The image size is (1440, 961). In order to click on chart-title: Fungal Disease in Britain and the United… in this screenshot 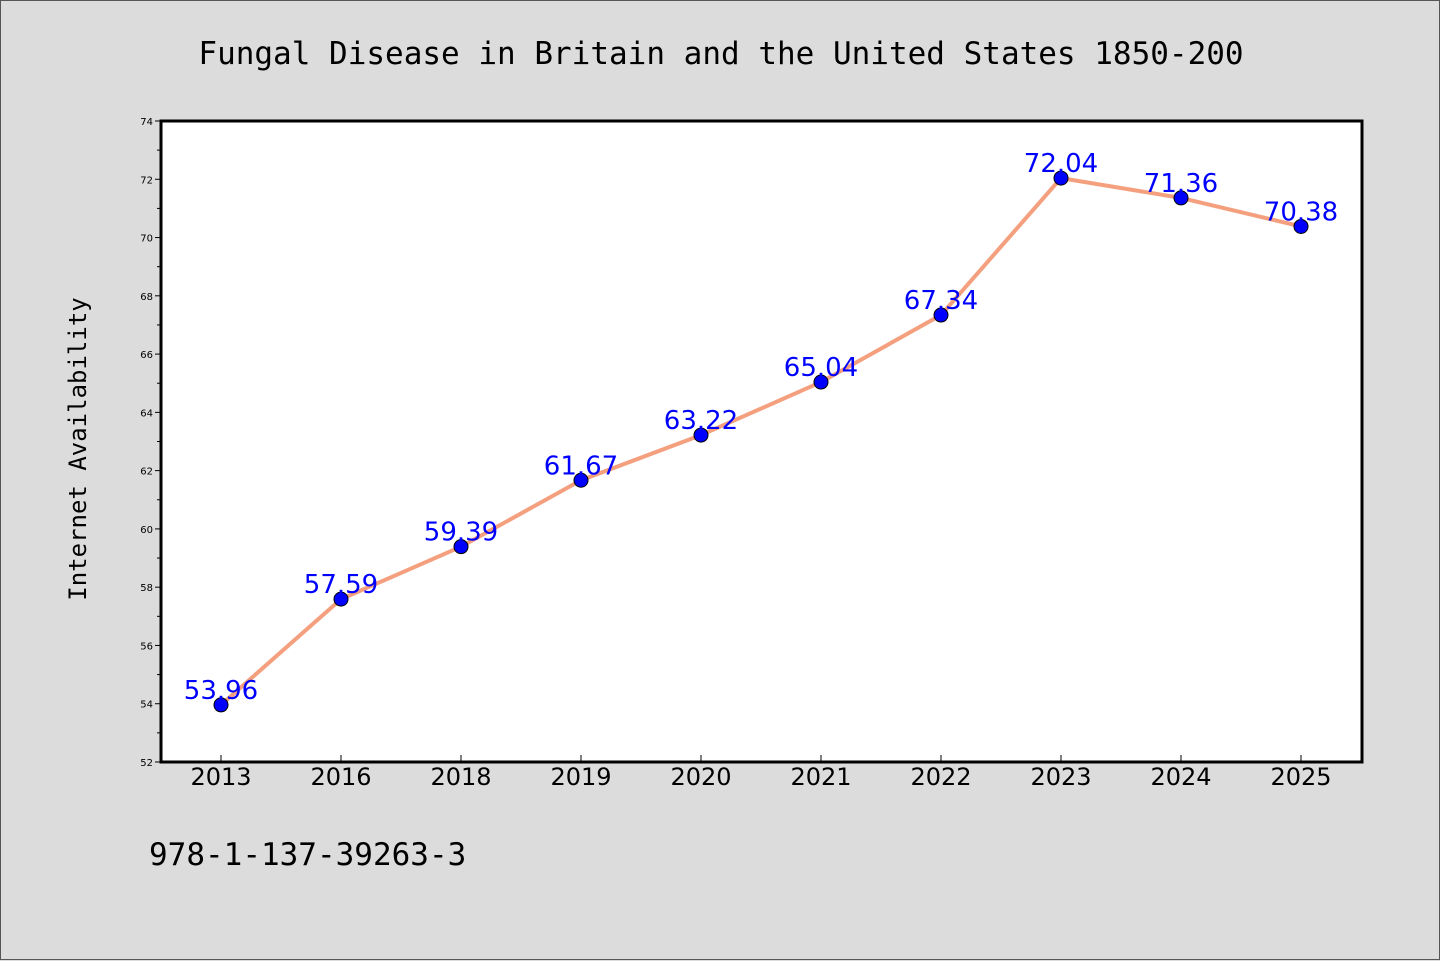, I will do `click(720, 54)`.